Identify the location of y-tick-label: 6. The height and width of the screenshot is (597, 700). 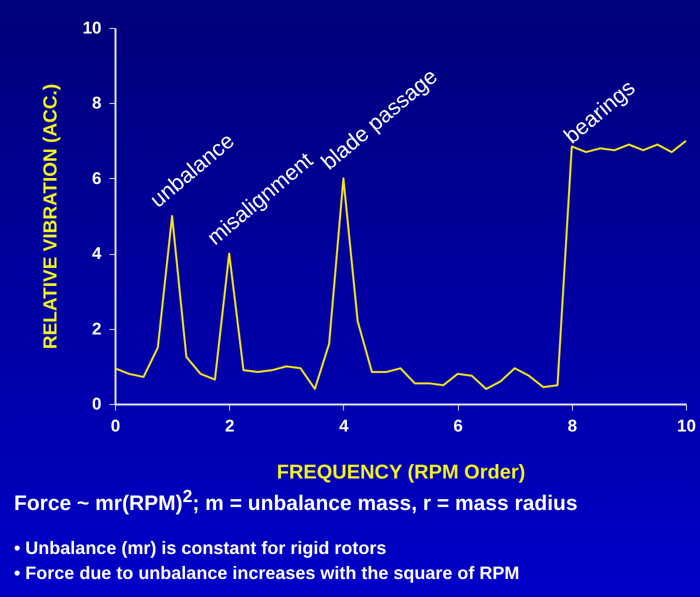
(97, 178).